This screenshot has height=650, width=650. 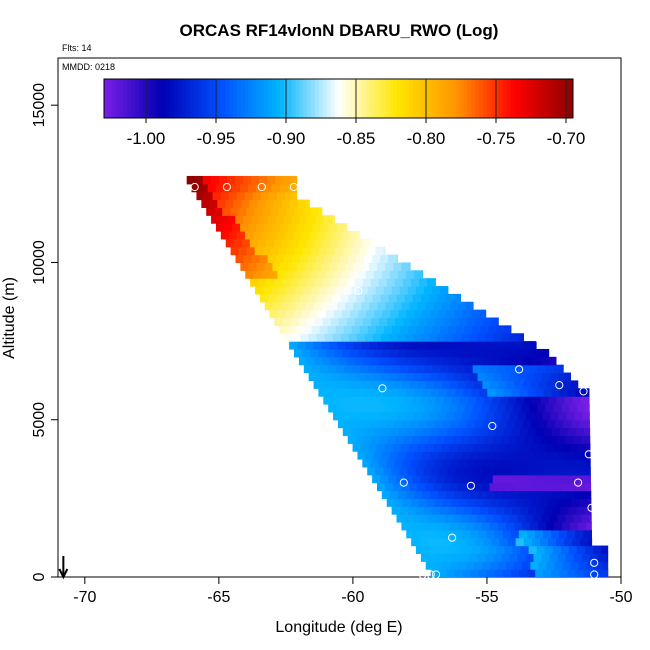 What do you see at coordinates (146, 138) in the screenshot?
I see `colorbar-tick-label: -1.00` at bounding box center [146, 138].